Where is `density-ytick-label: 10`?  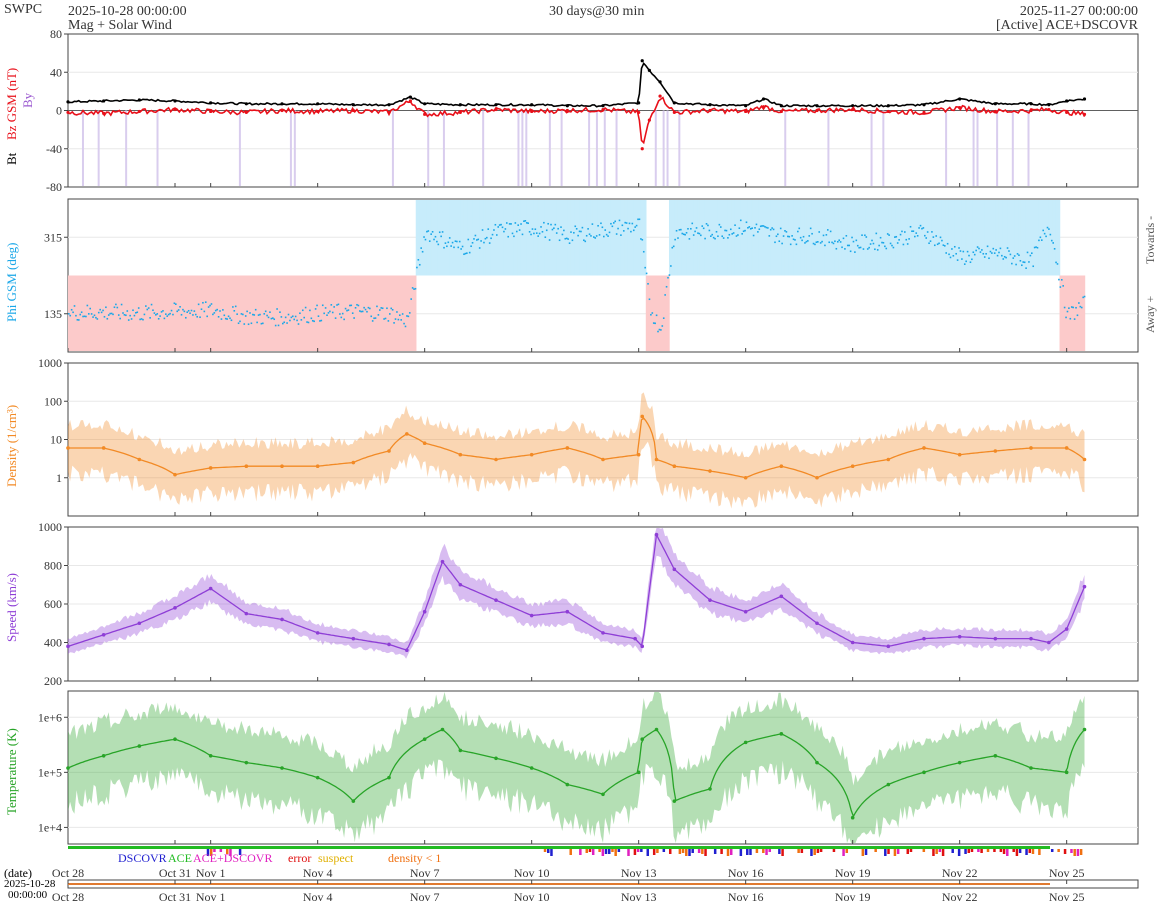 density-ytick-label: 10 is located at coordinates (56, 440).